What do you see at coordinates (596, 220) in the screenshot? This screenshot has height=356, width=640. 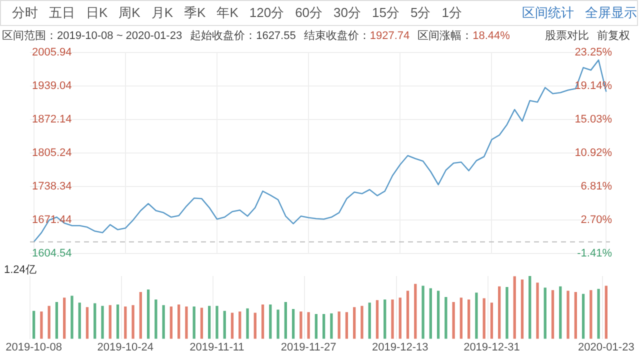 I see `y2-tick-label: 2.70%` at bounding box center [596, 220].